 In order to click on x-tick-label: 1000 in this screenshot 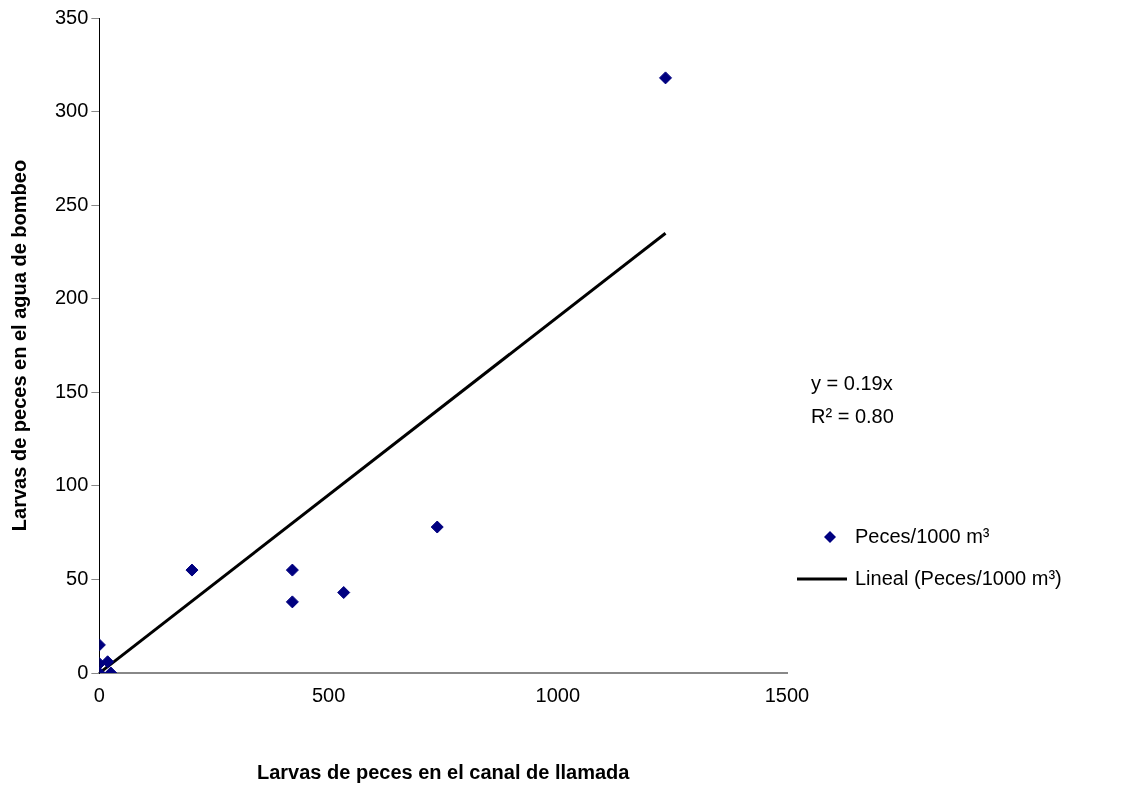, I will do `click(558, 694)`.